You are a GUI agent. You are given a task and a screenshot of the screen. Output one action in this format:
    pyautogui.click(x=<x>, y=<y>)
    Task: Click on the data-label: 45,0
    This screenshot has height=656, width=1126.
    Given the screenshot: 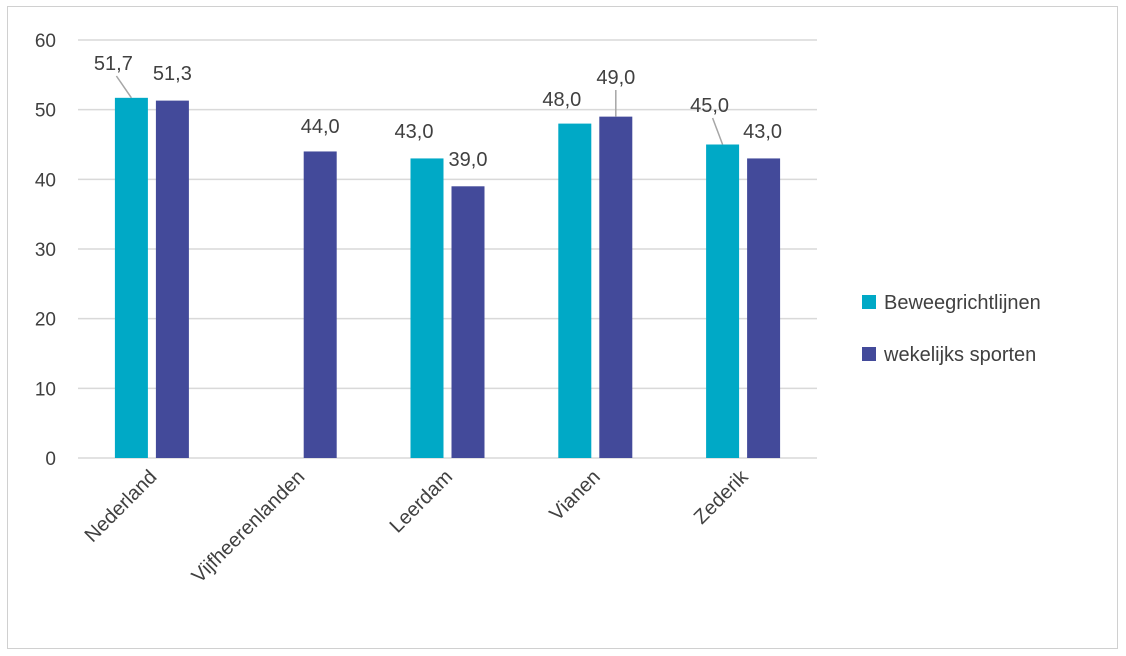 What is the action you would take?
    pyautogui.click(x=709, y=106)
    